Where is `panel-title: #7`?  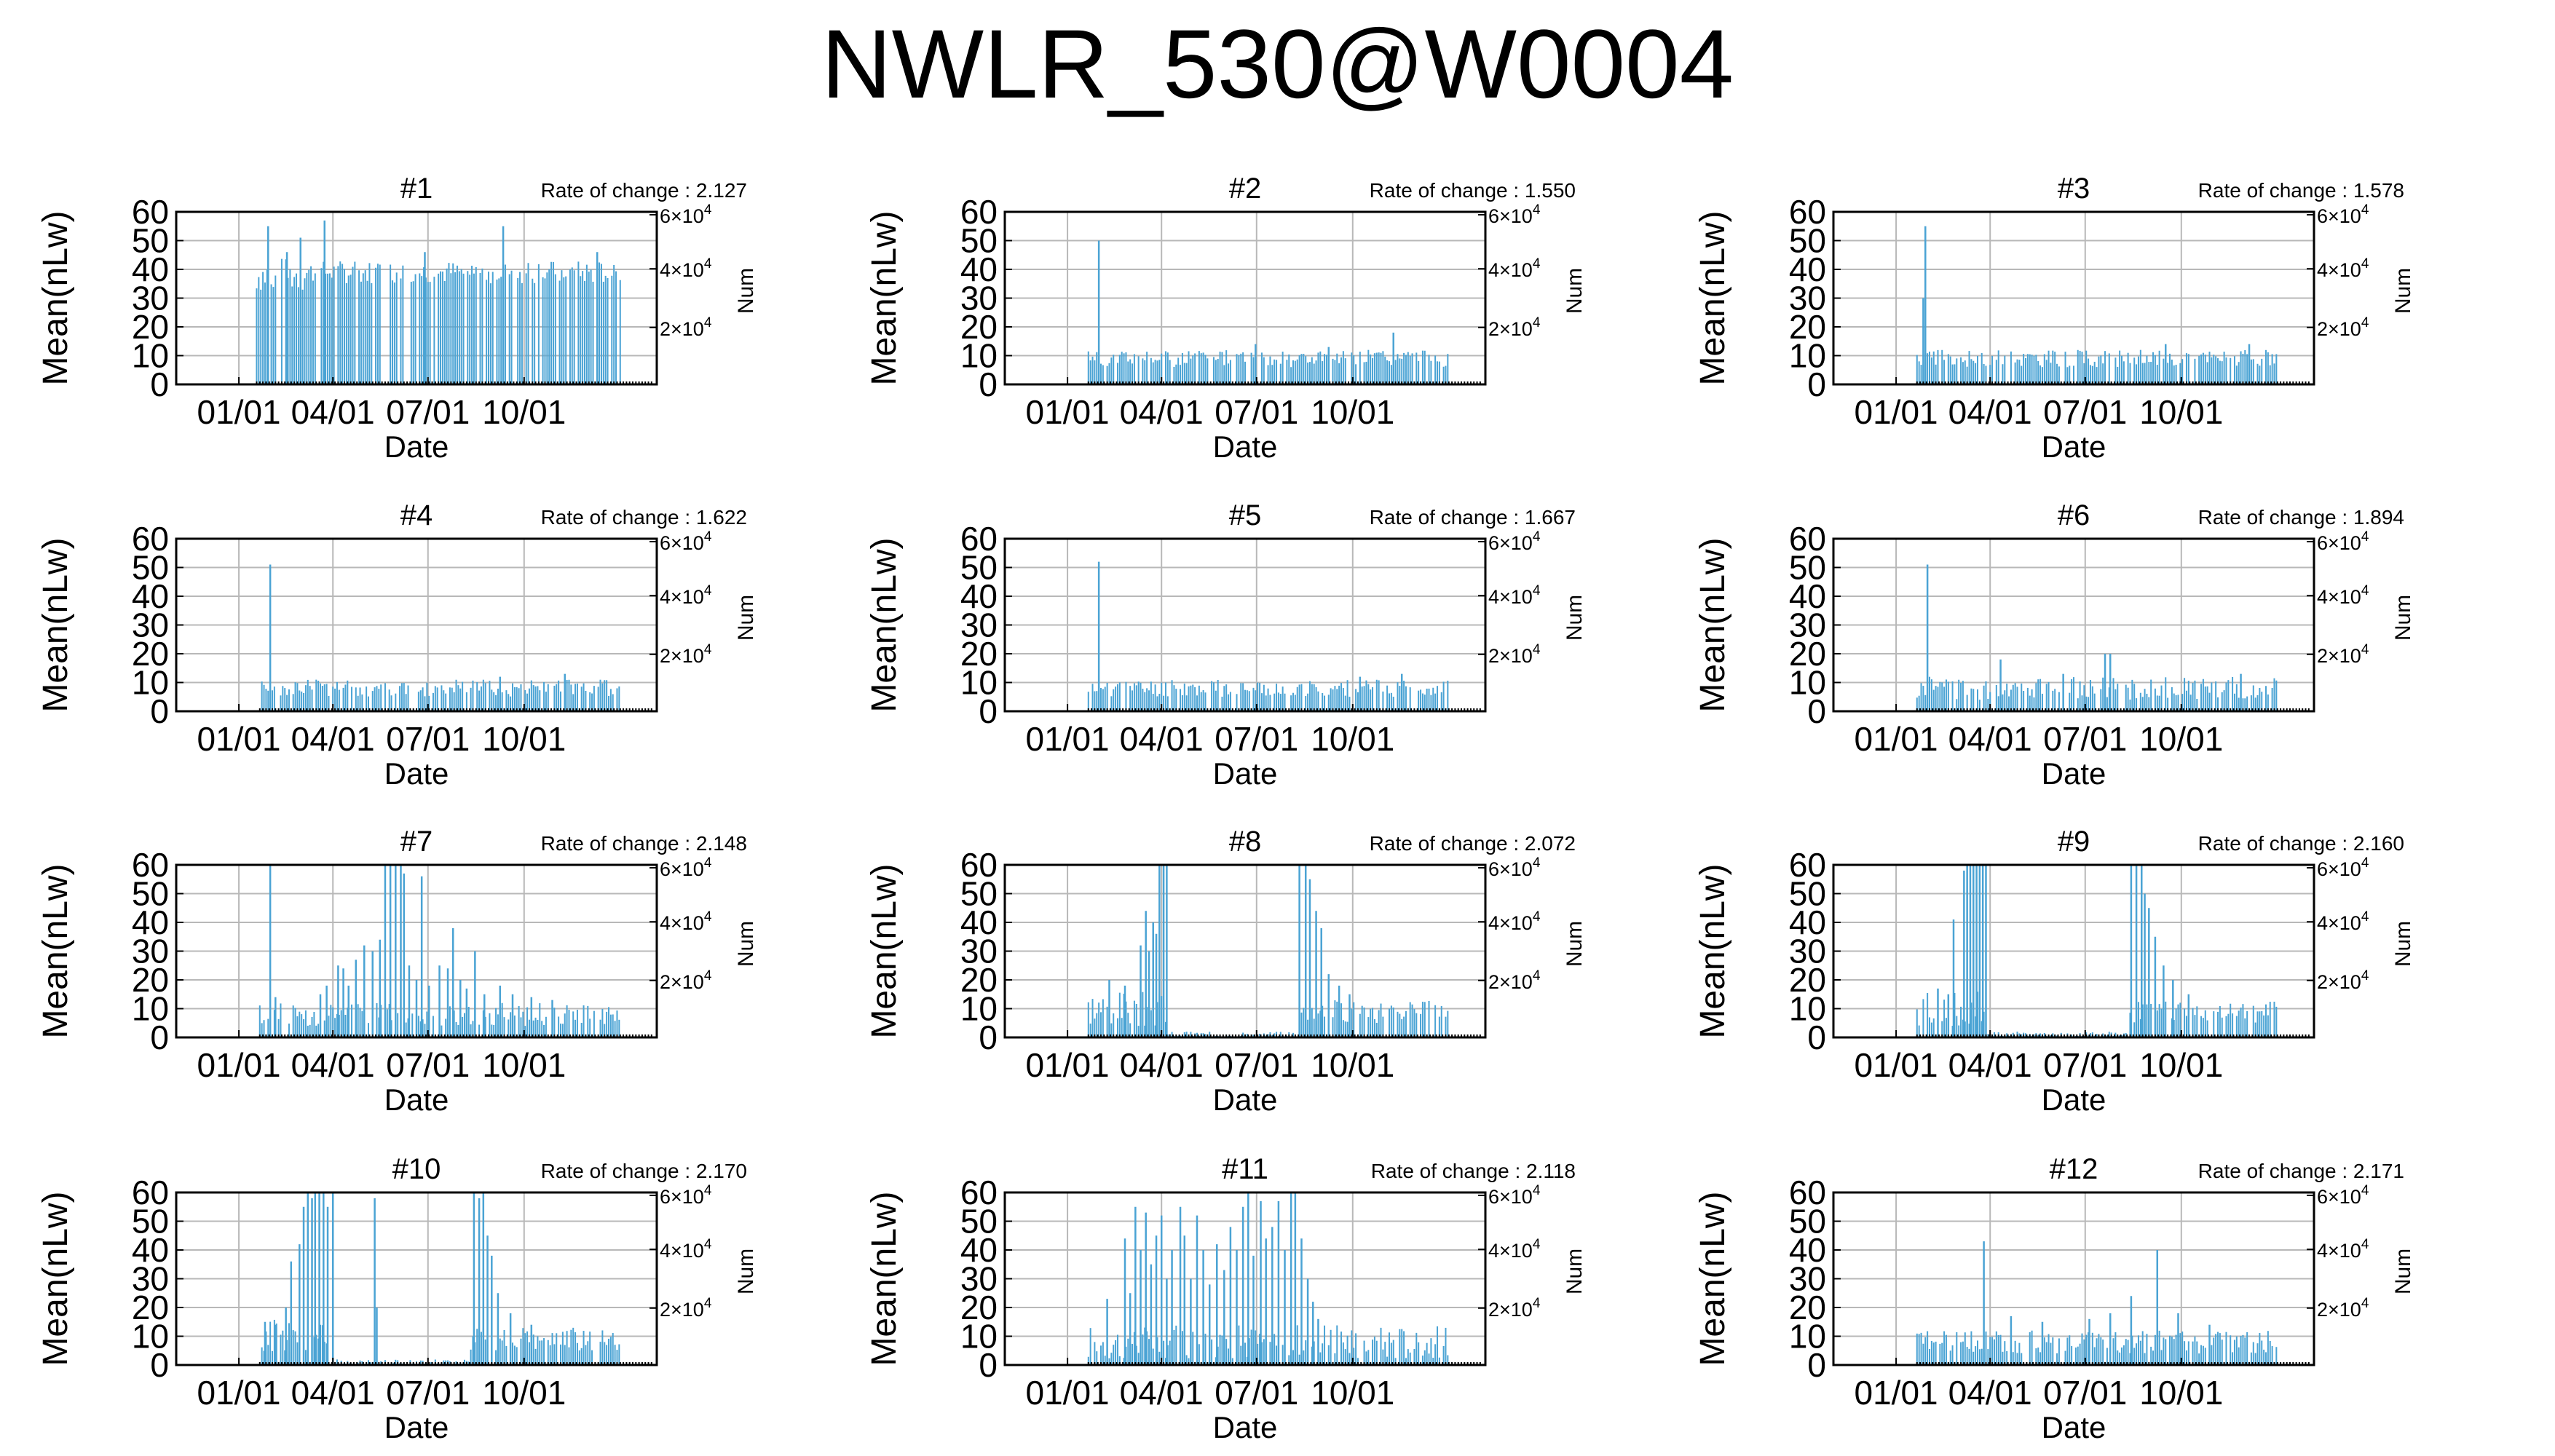
panel-title: #7 is located at coordinates (416, 842).